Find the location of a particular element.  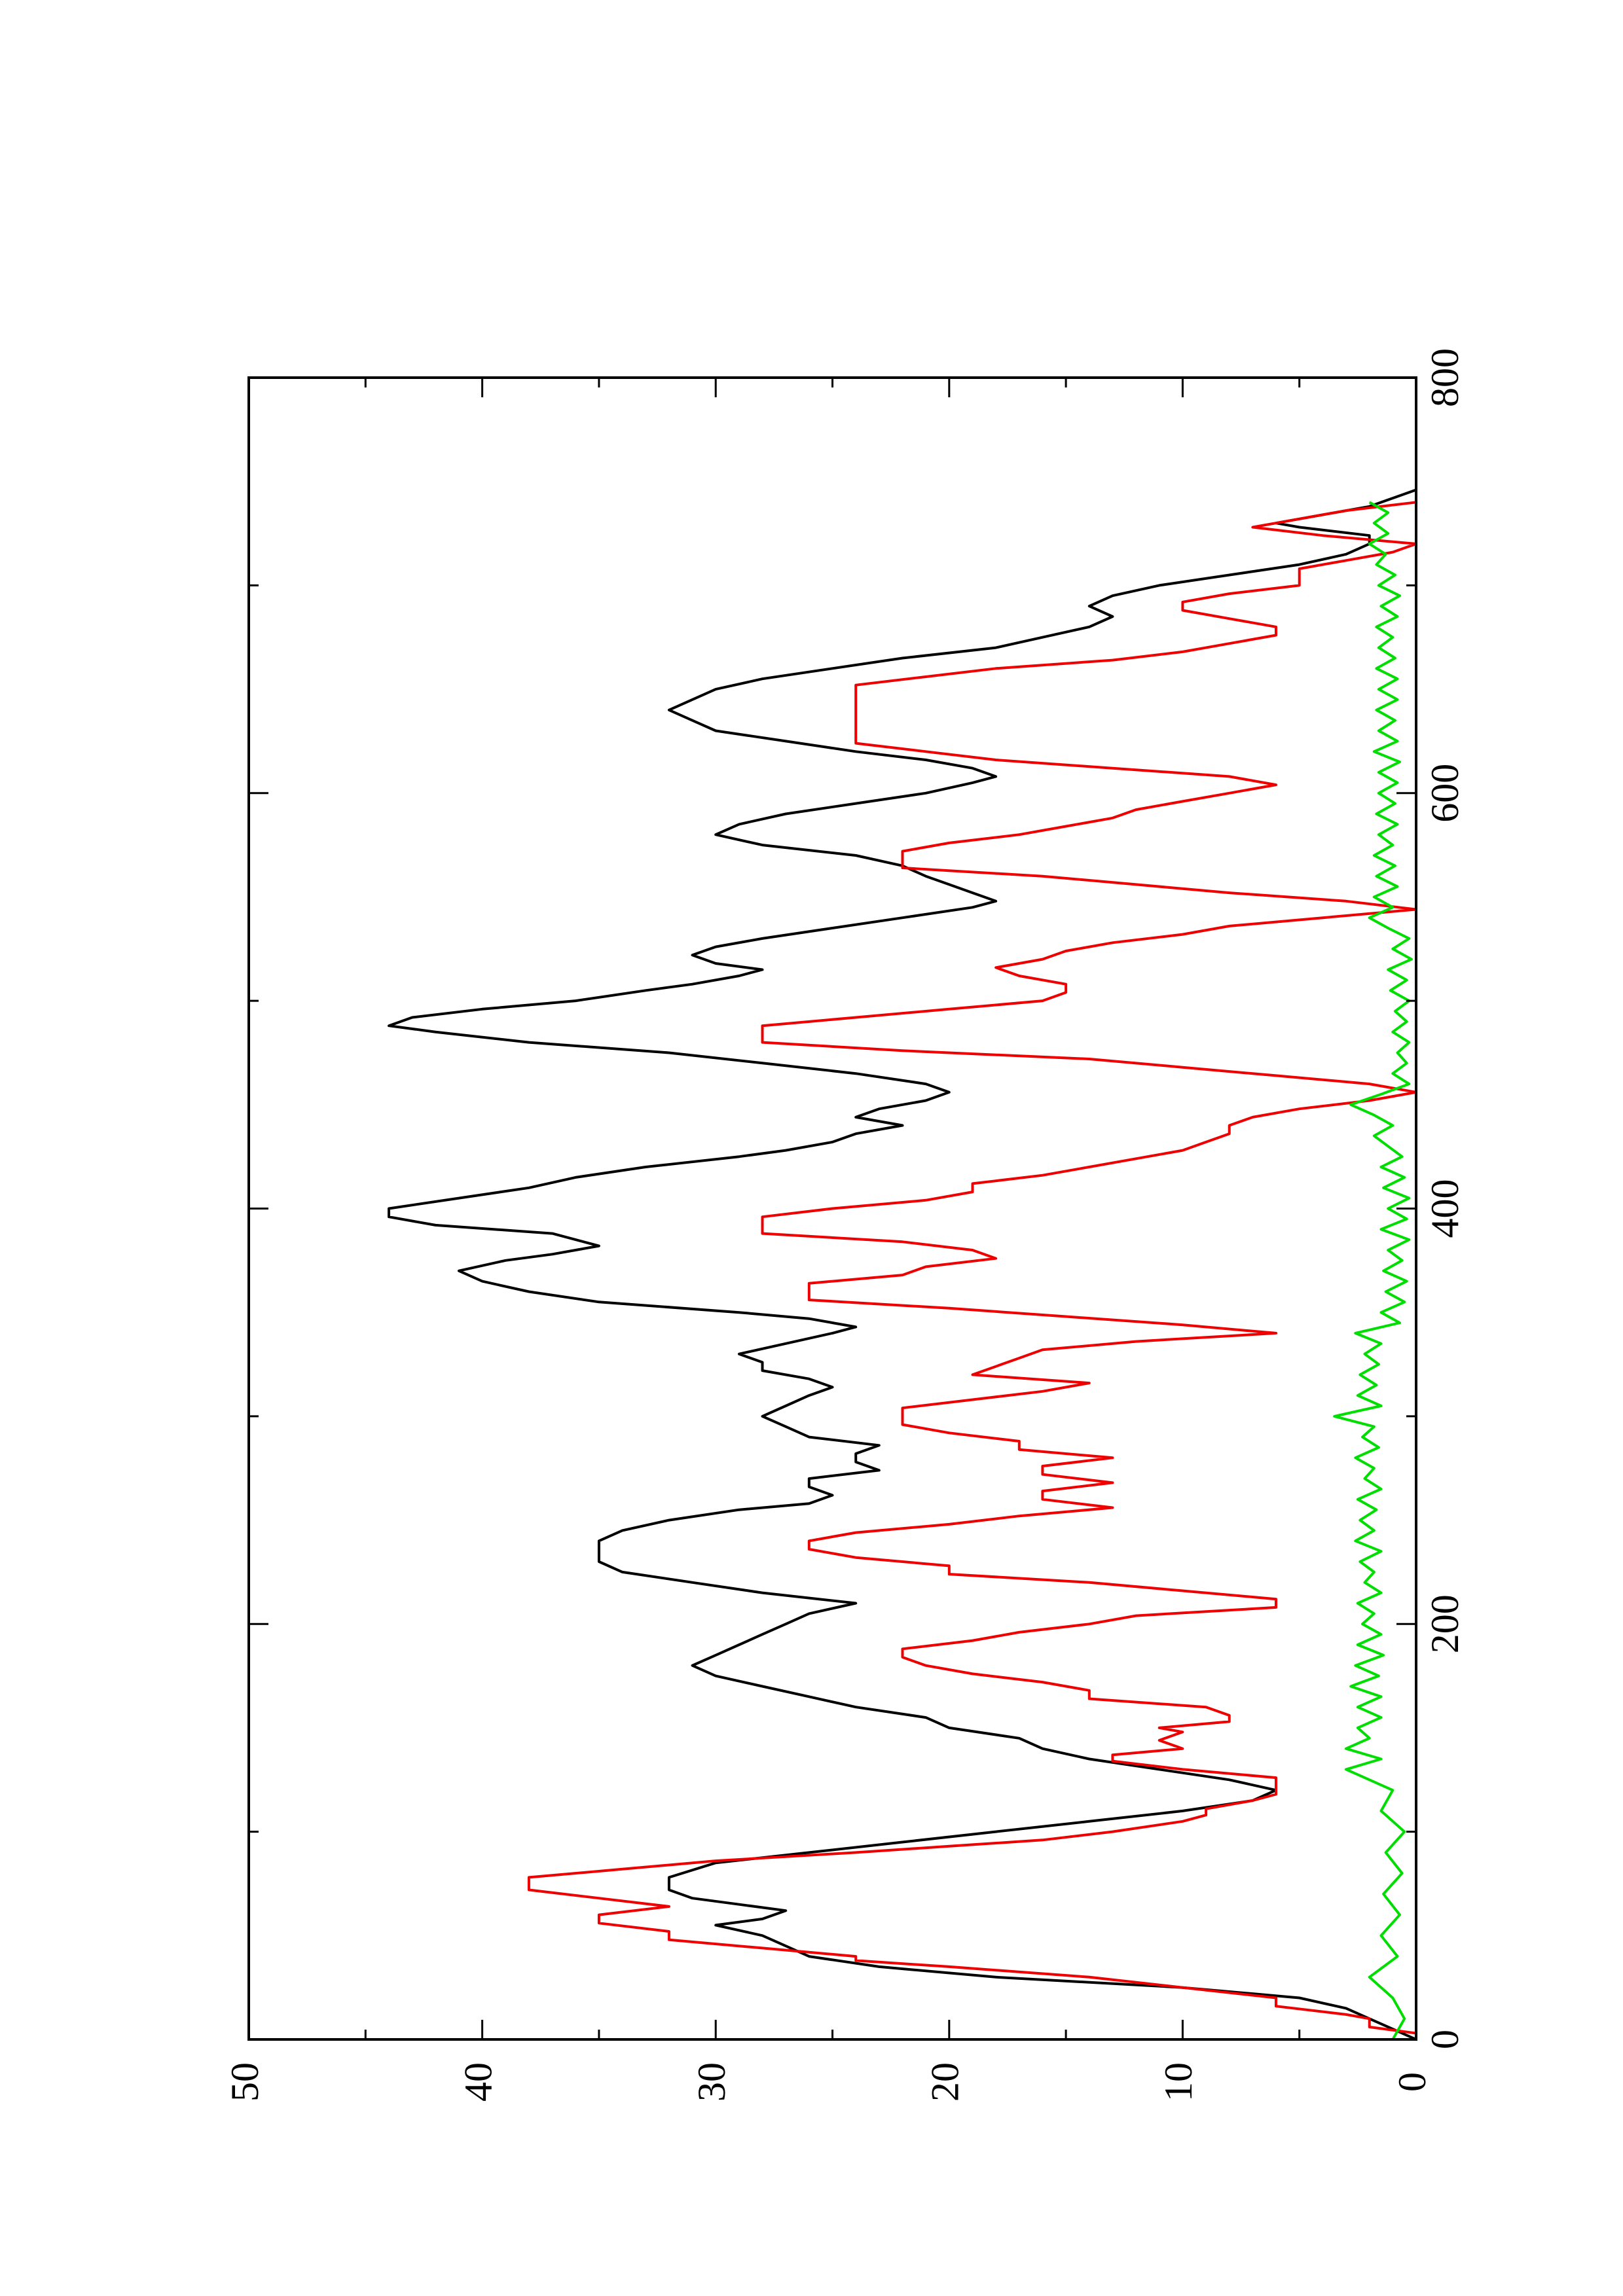

x-tick-label: 0 is located at coordinates (1445, 2039).